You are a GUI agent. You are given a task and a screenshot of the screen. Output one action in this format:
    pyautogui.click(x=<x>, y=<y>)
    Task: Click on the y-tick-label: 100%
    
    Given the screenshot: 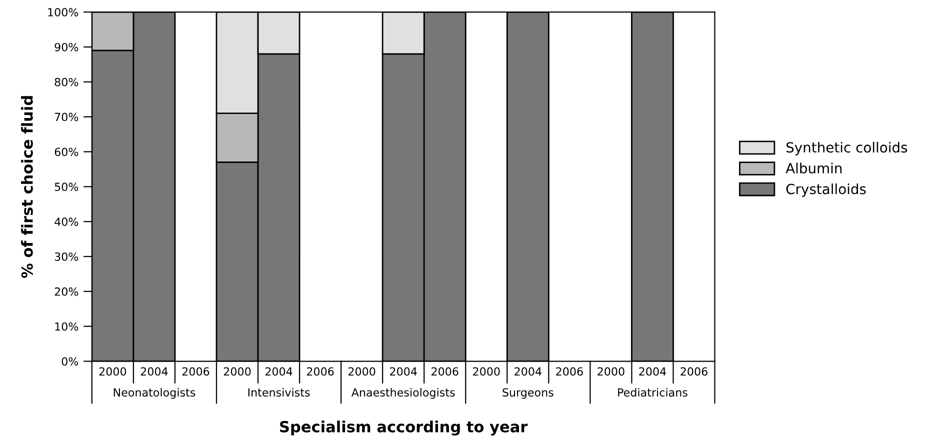 What is the action you would take?
    pyautogui.click(x=63, y=12)
    